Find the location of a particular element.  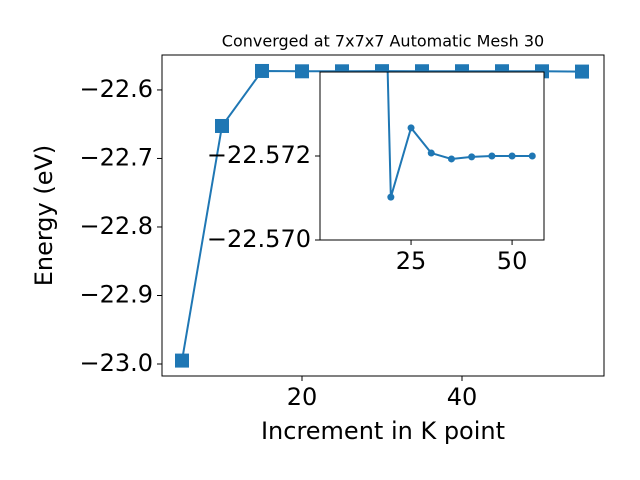

y-tick-label: −22.570 is located at coordinates (259, 239).